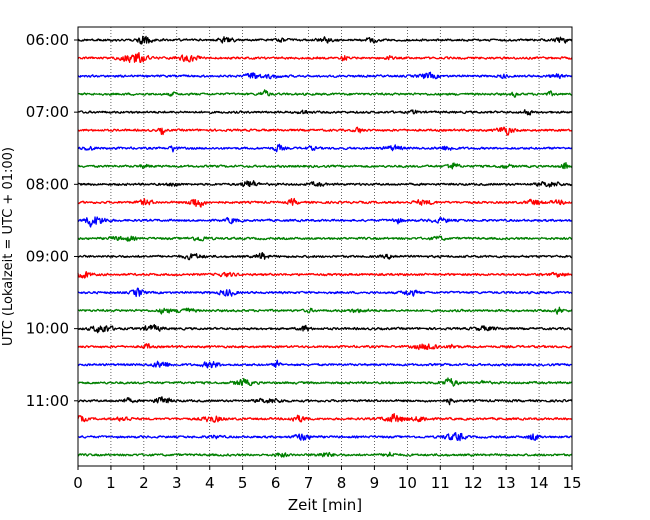 The image size is (650, 520). I want to click on x-tick-label: 10, so click(407, 483).